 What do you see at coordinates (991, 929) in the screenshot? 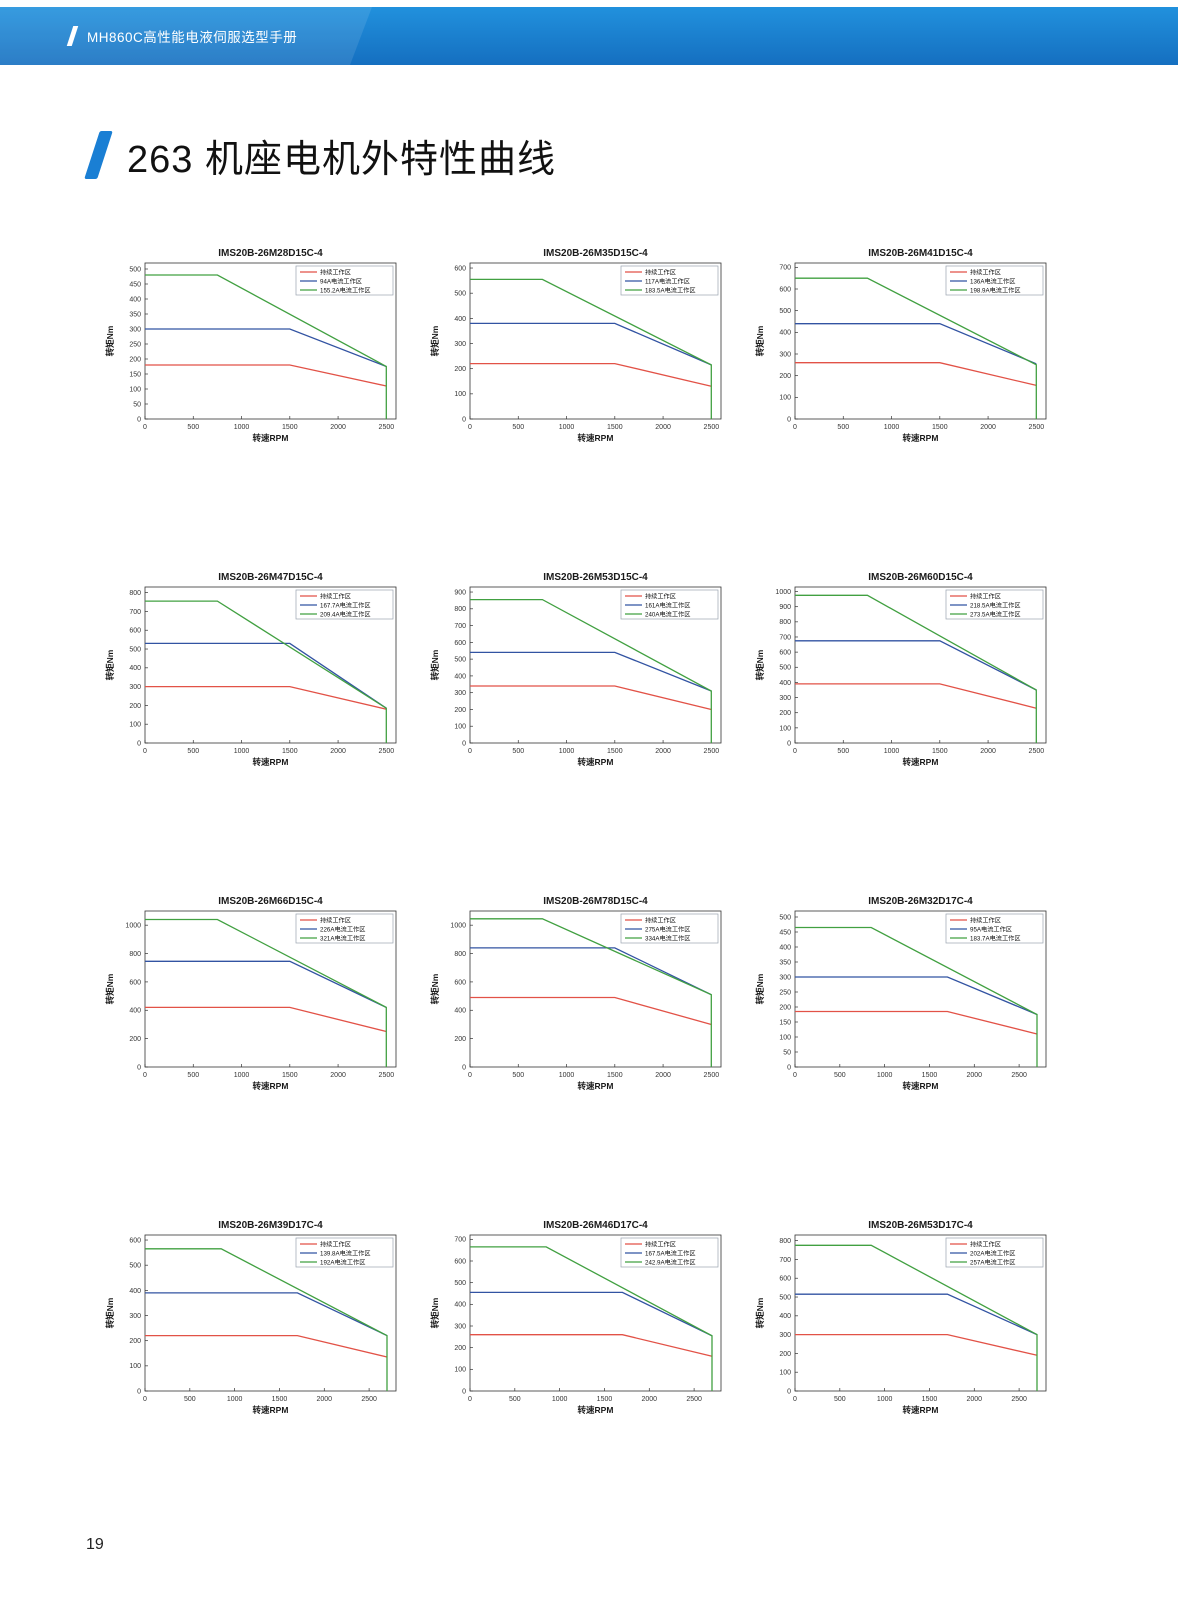
I see `legend-label: 95A电流工作区` at bounding box center [991, 929].